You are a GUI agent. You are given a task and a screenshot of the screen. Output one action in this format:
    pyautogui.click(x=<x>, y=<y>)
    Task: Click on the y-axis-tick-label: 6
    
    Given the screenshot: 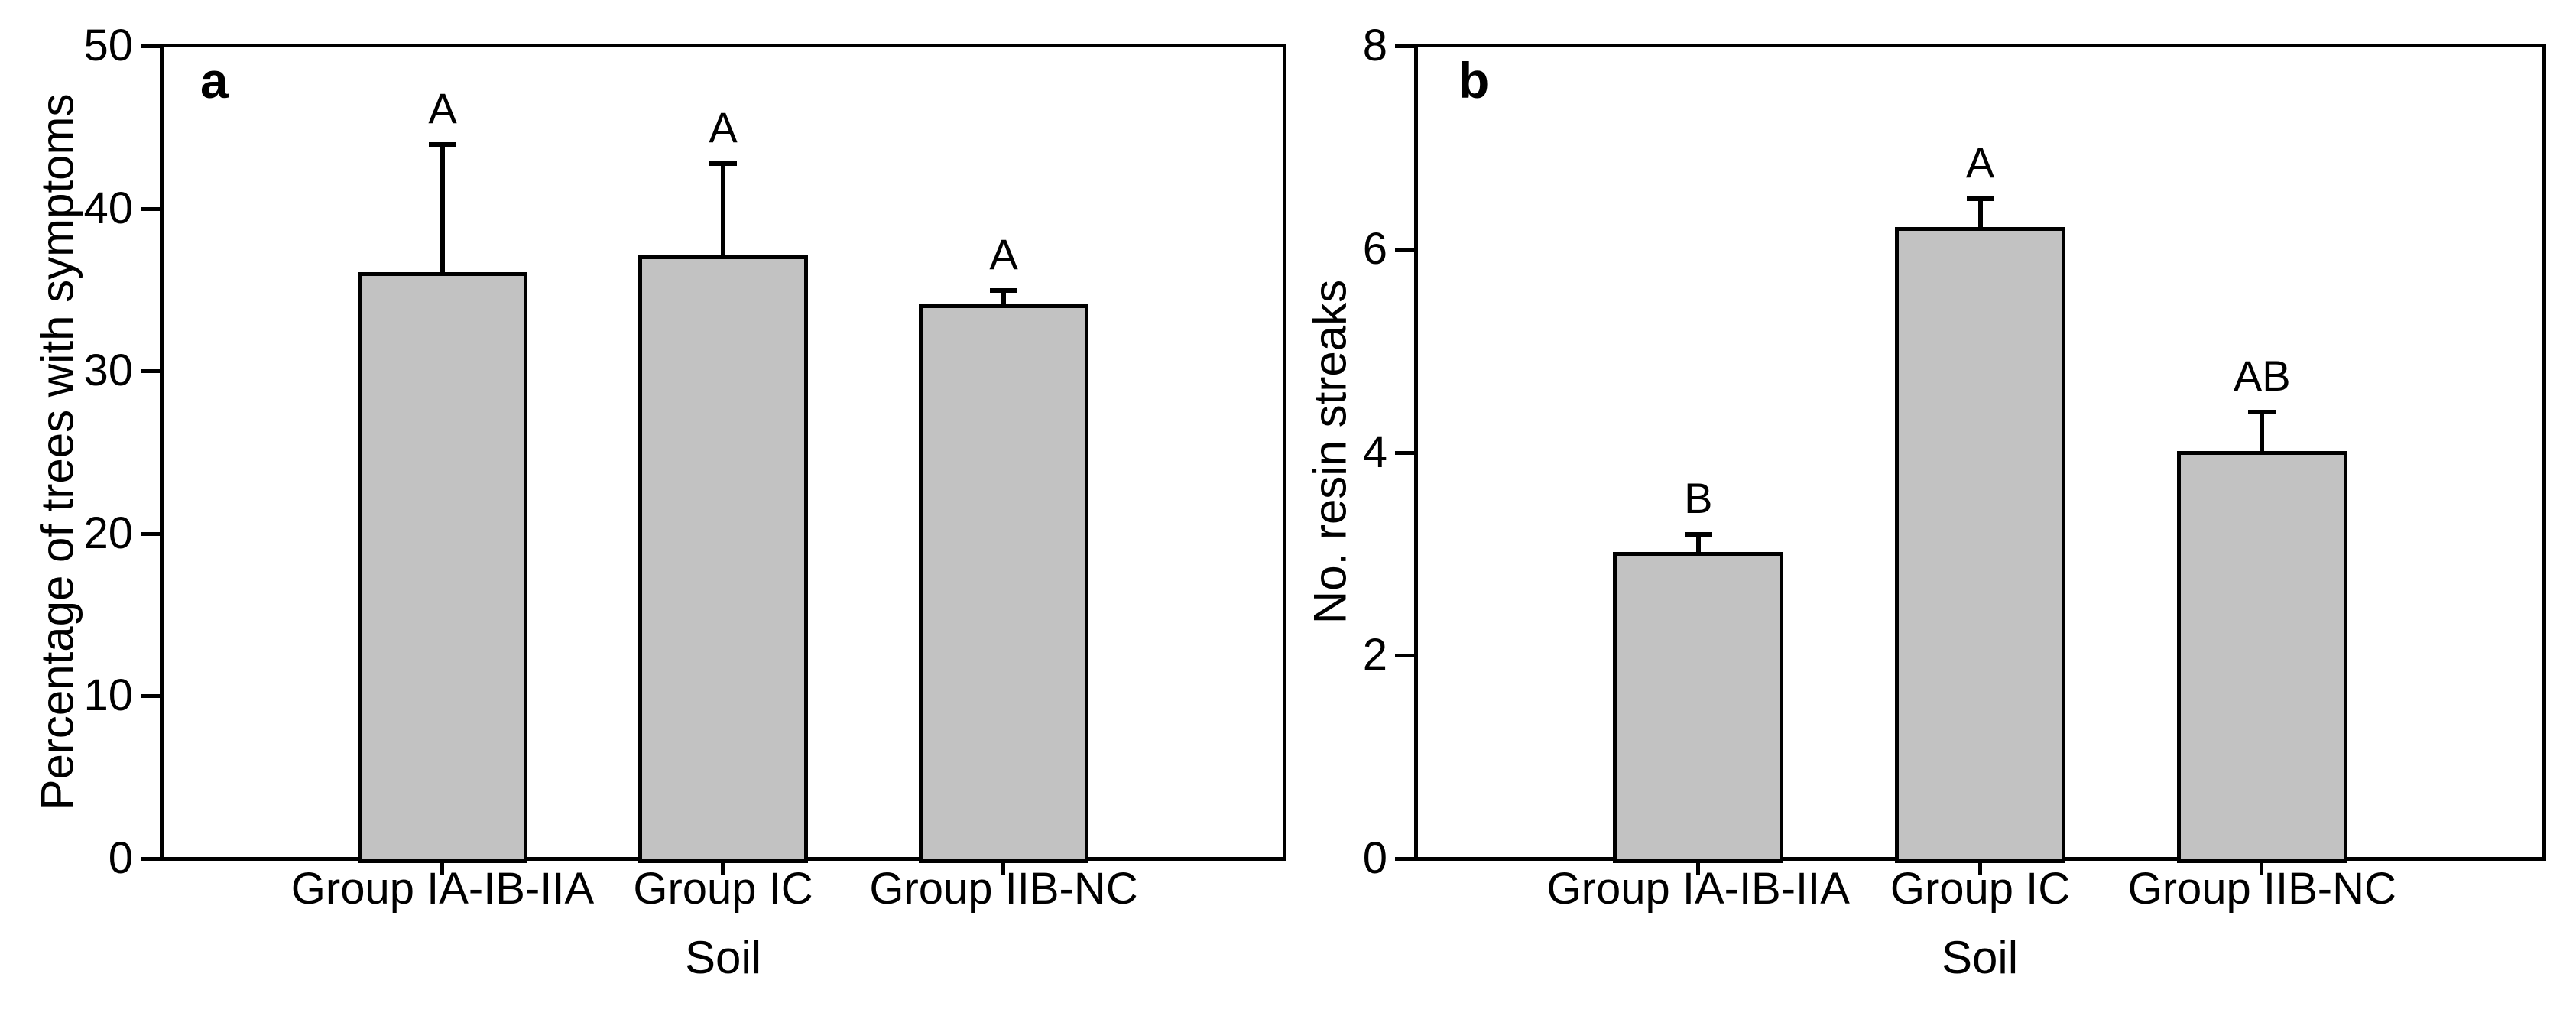 What is the action you would take?
    pyautogui.click(x=1374, y=248)
    